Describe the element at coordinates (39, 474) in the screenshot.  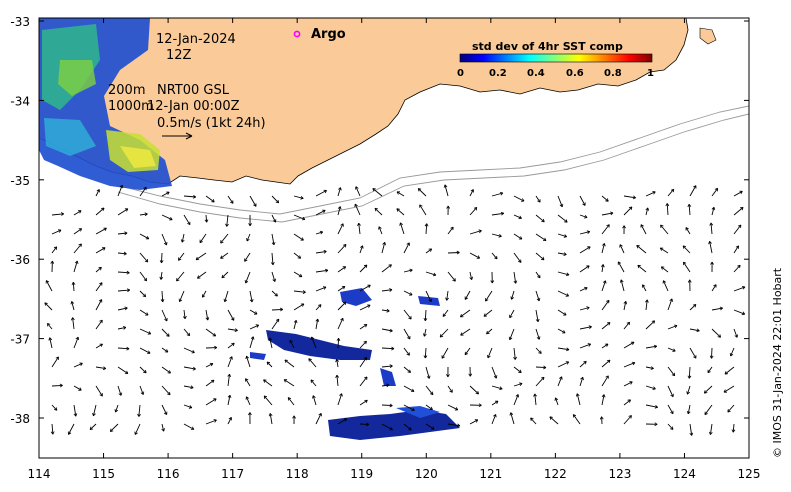
I see `x-tick-label: 114` at that location.